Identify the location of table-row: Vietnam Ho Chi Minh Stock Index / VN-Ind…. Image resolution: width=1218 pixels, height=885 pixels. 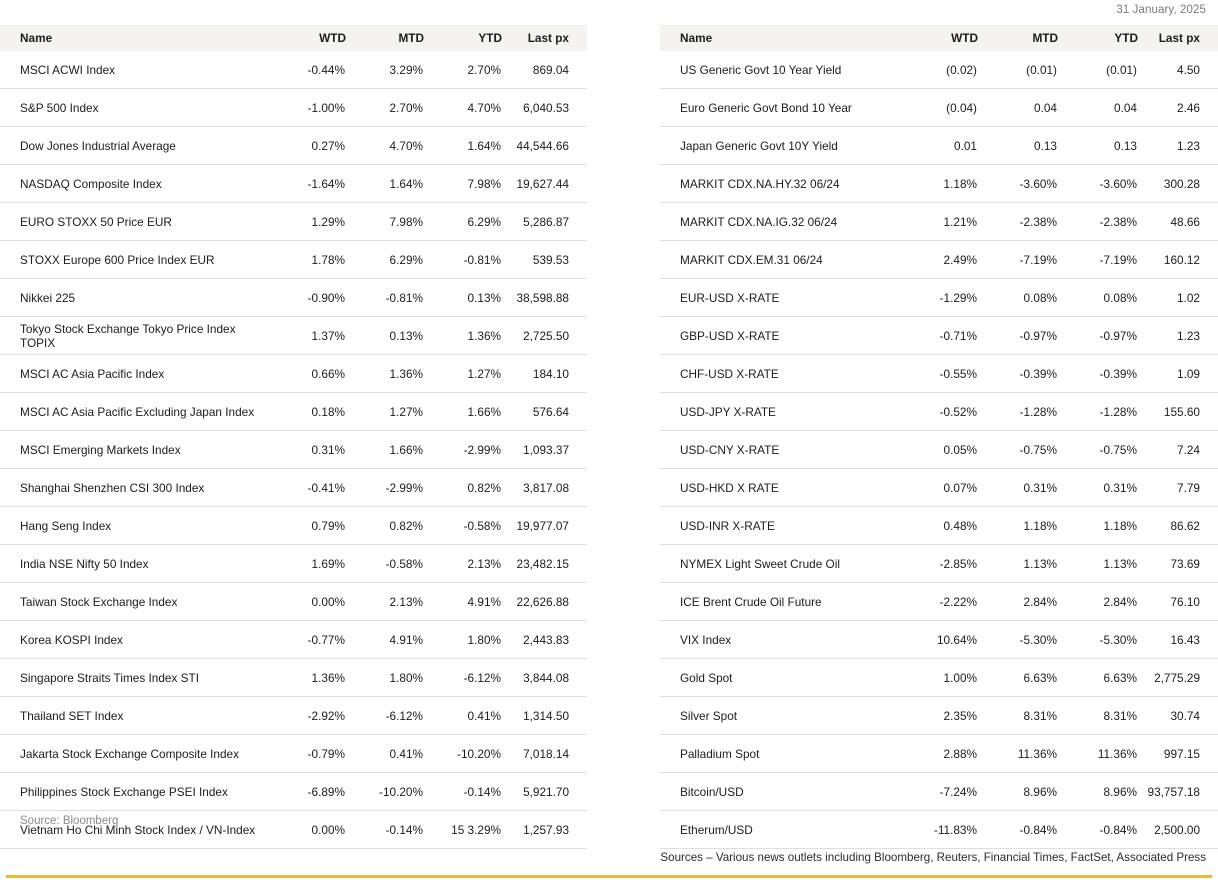
(293, 829).